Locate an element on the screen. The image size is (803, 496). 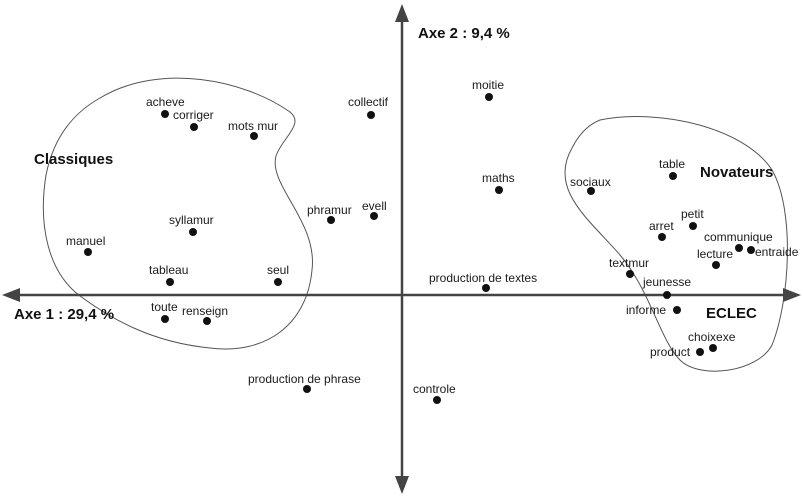
point-choixexe: choixexe is located at coordinates (712, 341).